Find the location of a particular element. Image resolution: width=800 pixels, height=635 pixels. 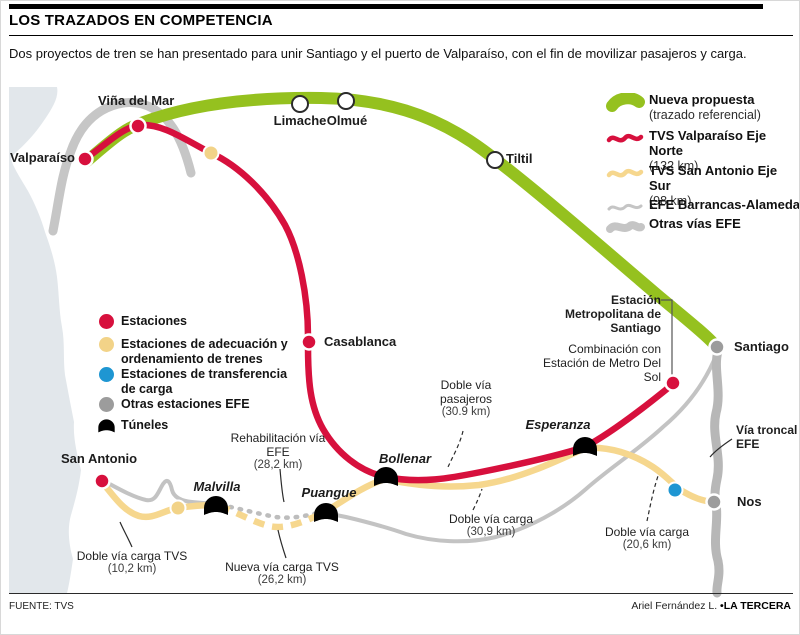

efe-otras-vias-line is located at coordinates (524, 447).